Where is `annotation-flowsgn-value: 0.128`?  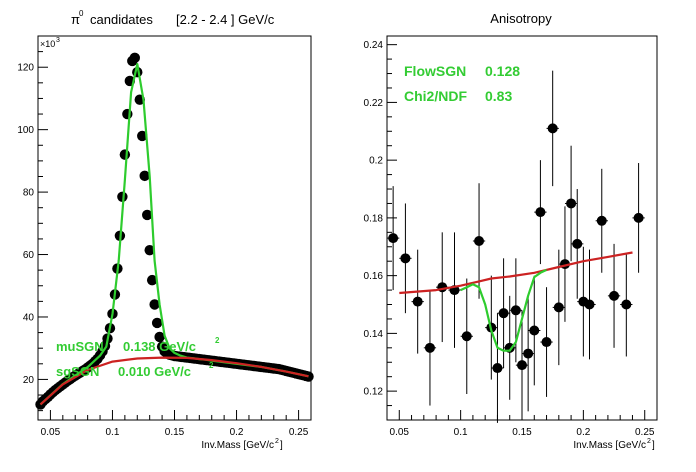
annotation-flowsgn-value: 0.128 is located at coordinates (502, 71).